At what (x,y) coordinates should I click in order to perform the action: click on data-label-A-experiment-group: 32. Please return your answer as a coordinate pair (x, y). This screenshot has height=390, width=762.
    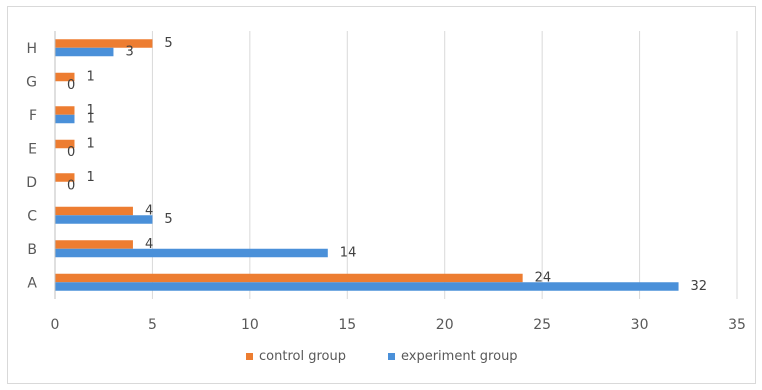
    Looking at the image, I should click on (699, 286).